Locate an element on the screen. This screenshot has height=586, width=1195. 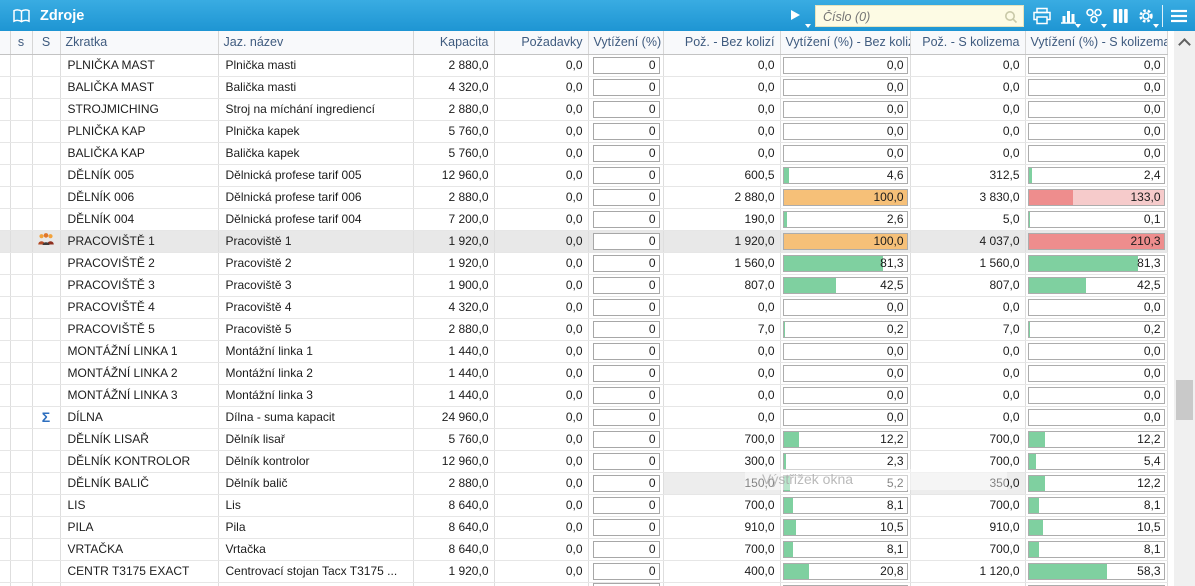
utilization-value: 0,0 is located at coordinates (1152, 372).